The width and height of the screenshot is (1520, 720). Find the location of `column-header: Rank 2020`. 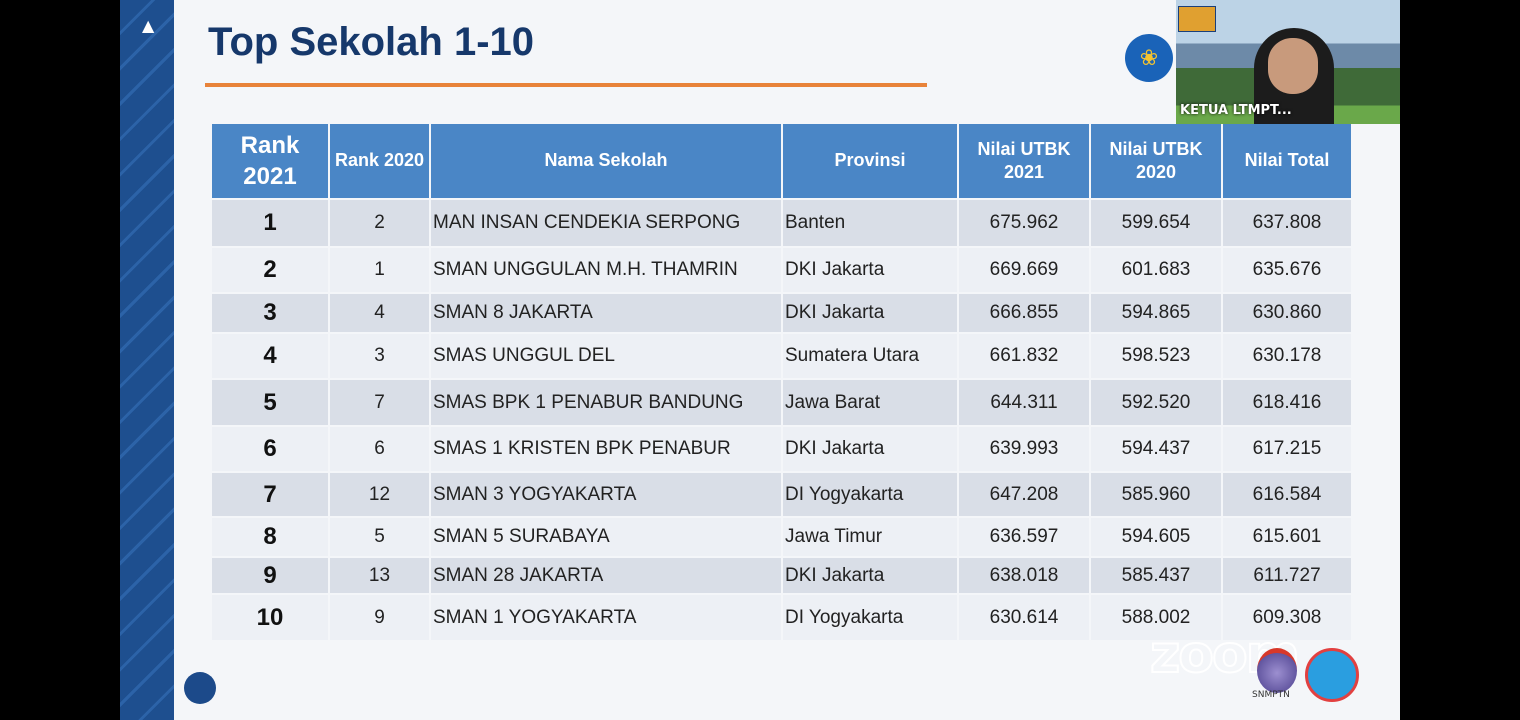

column-header: Rank 2020 is located at coordinates (379, 161).